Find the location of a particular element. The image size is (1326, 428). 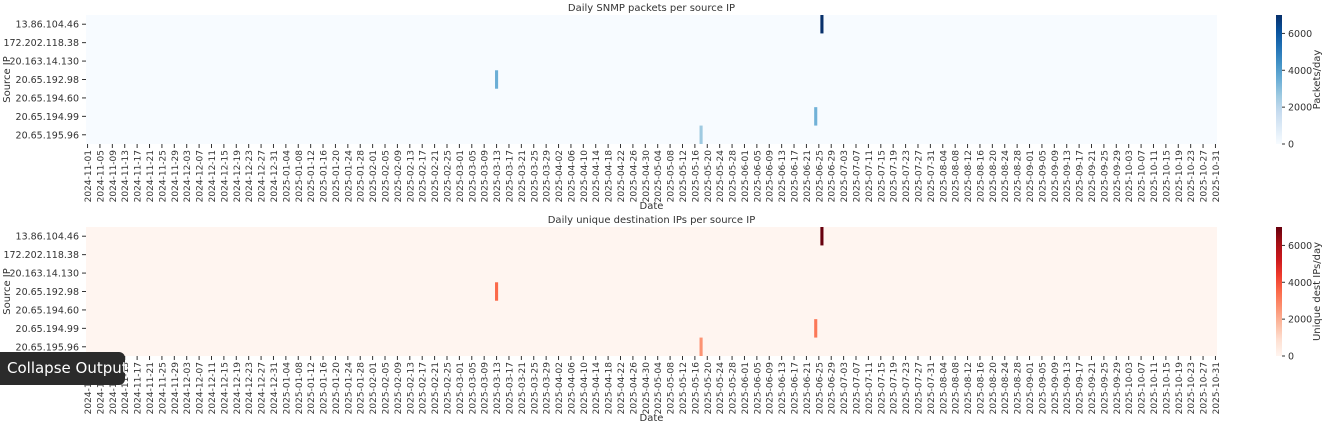

x-tick-label: 2024-11-29 is located at coordinates (176, 176).